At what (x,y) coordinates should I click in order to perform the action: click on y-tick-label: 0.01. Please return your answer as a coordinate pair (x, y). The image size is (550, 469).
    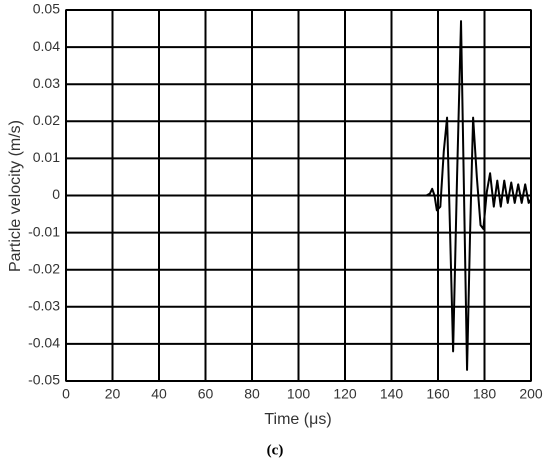
    Looking at the image, I should click on (46, 157).